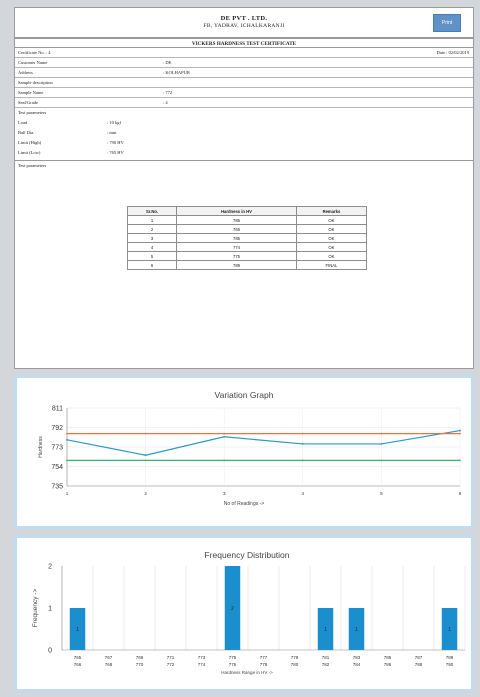 This screenshot has height=697, width=480. I want to click on chart-title: Frequency Distribution, so click(246, 555).